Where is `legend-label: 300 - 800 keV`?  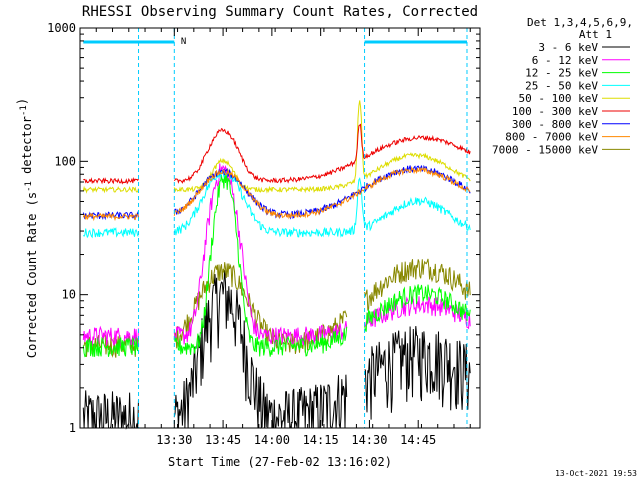 legend-label: 300 - 800 keV is located at coordinates (555, 124).